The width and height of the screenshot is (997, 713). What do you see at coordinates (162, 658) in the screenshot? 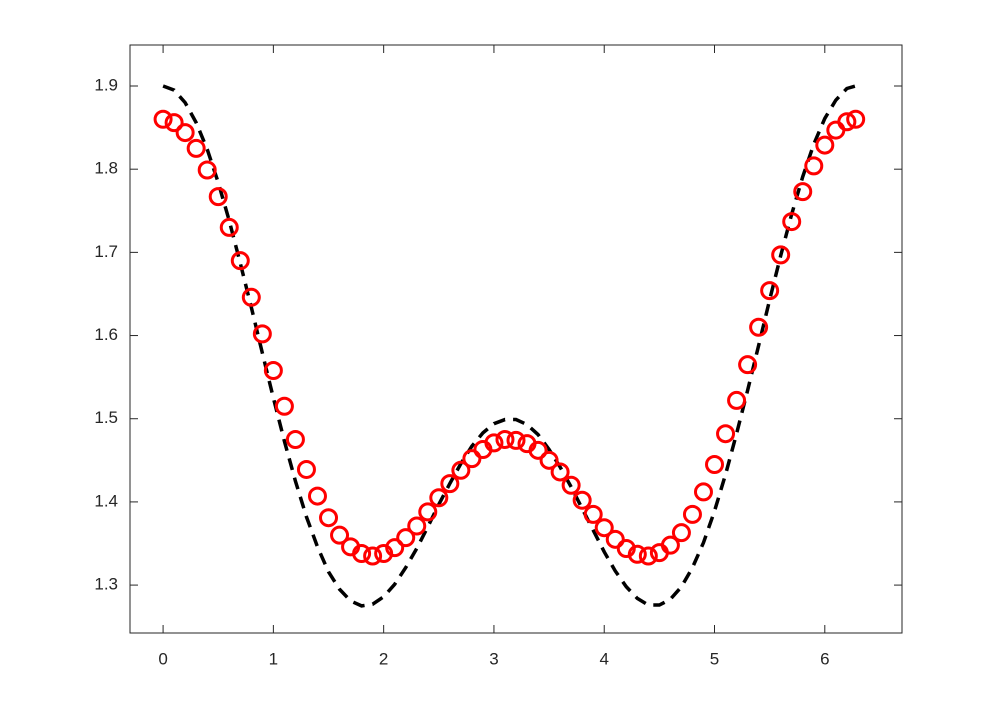
I see `x-tick-label: 0` at bounding box center [162, 658].